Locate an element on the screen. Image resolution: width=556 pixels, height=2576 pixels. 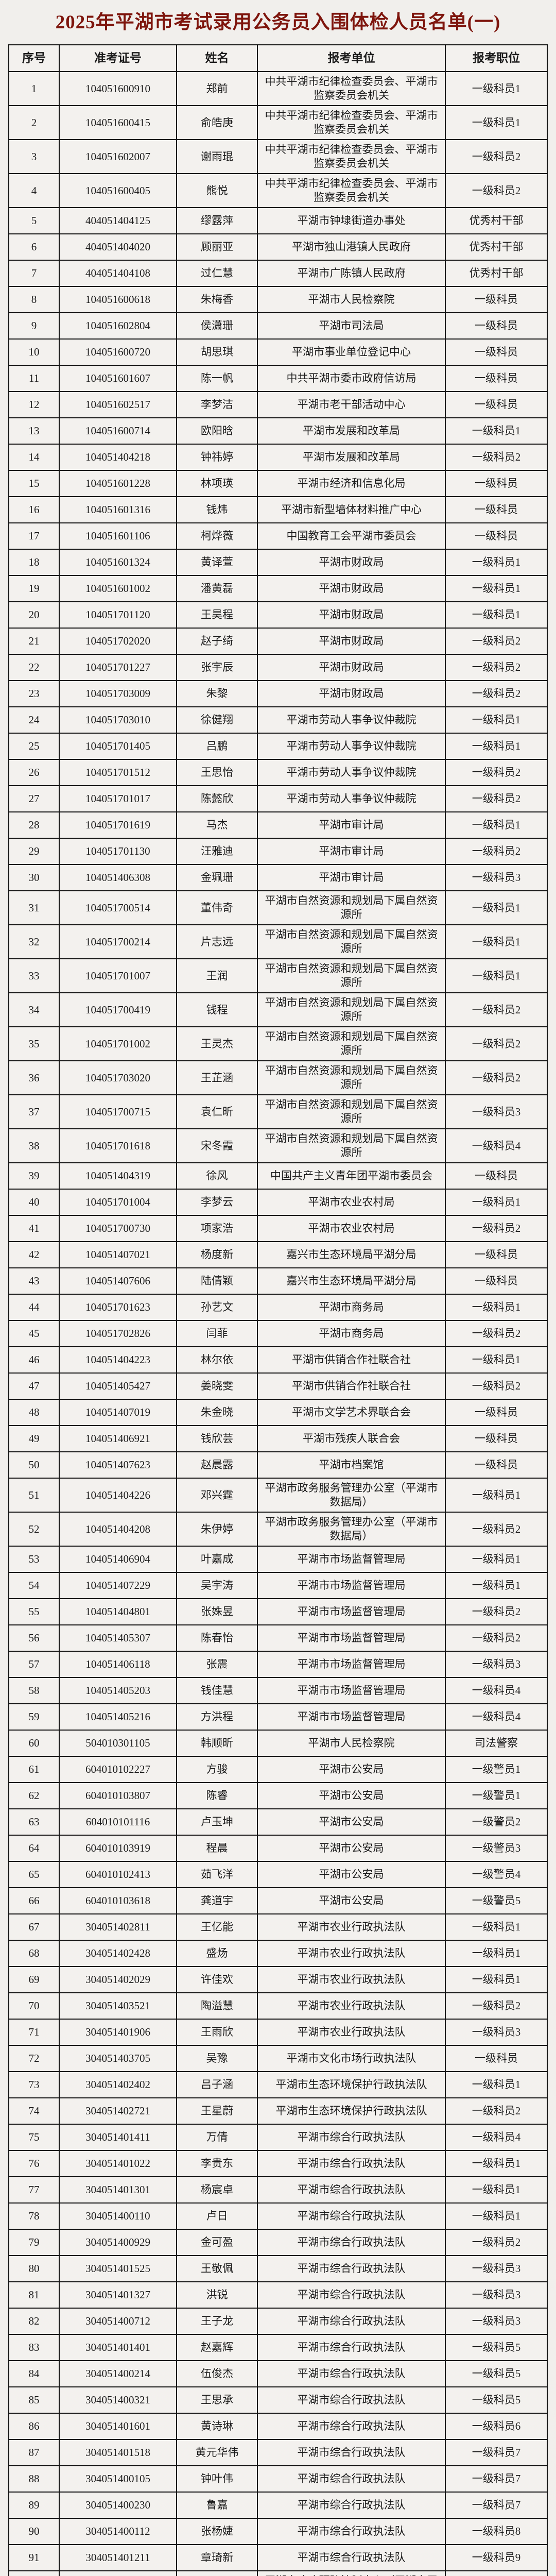
table-row: 75 304051401411 万倩 平湖市综合行政执法队 一级科员4 is located at coordinates (278, 2137).